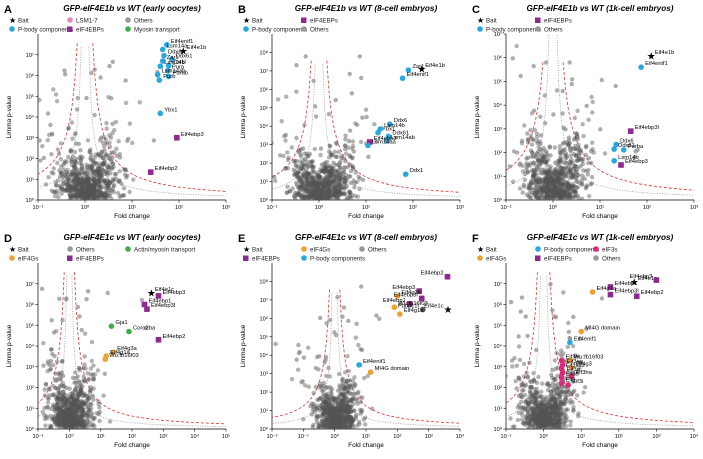  I want to click on threshold-curve, so click(301, 353).